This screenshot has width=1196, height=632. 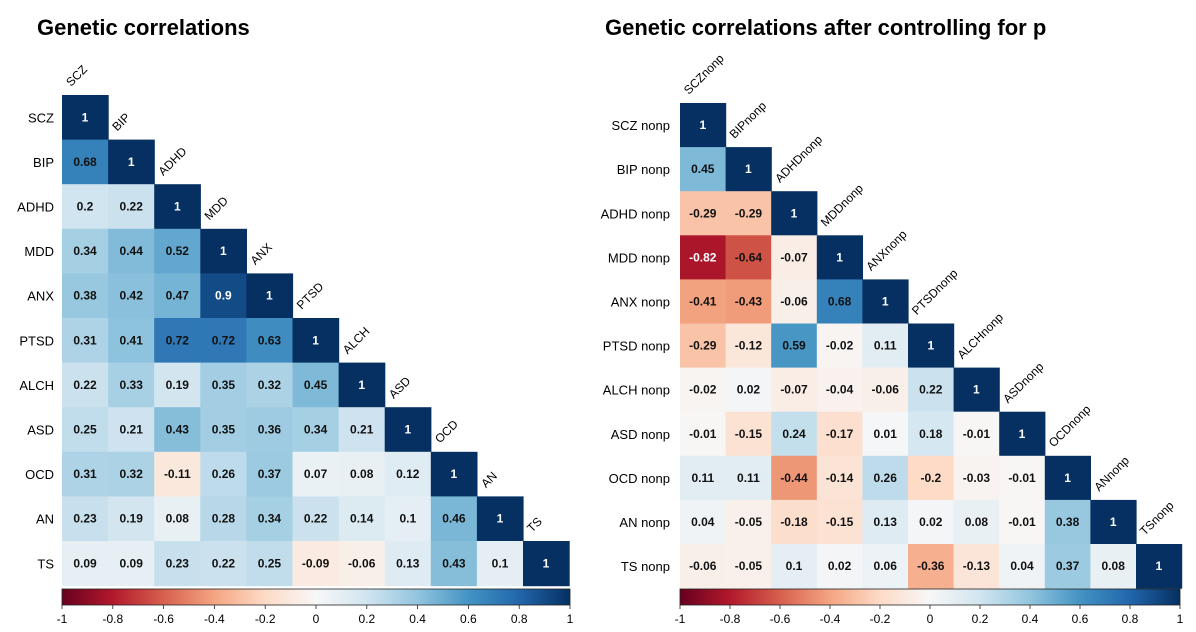 I want to click on cell-value: 0.21, so click(x=362, y=430).